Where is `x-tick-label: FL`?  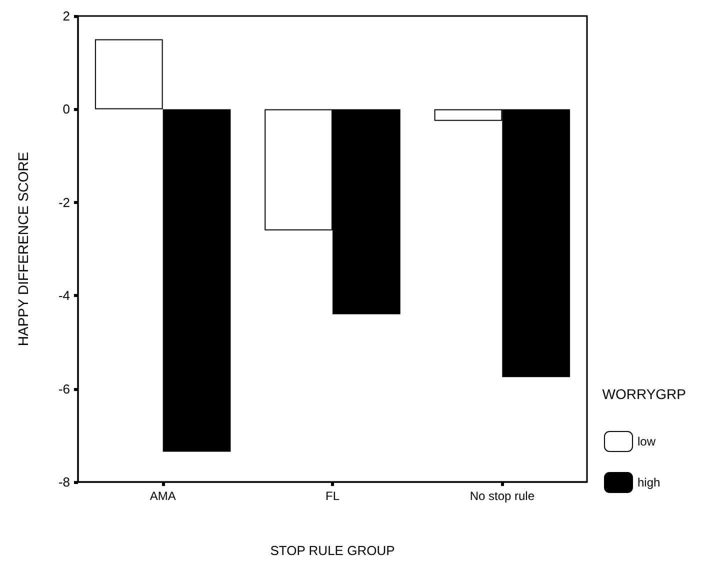
x-tick-label: FL is located at coordinates (332, 496).